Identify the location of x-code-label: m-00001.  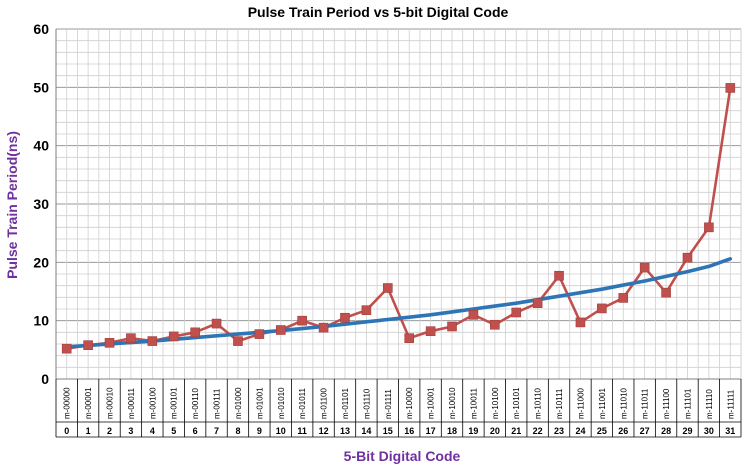
(88, 403).